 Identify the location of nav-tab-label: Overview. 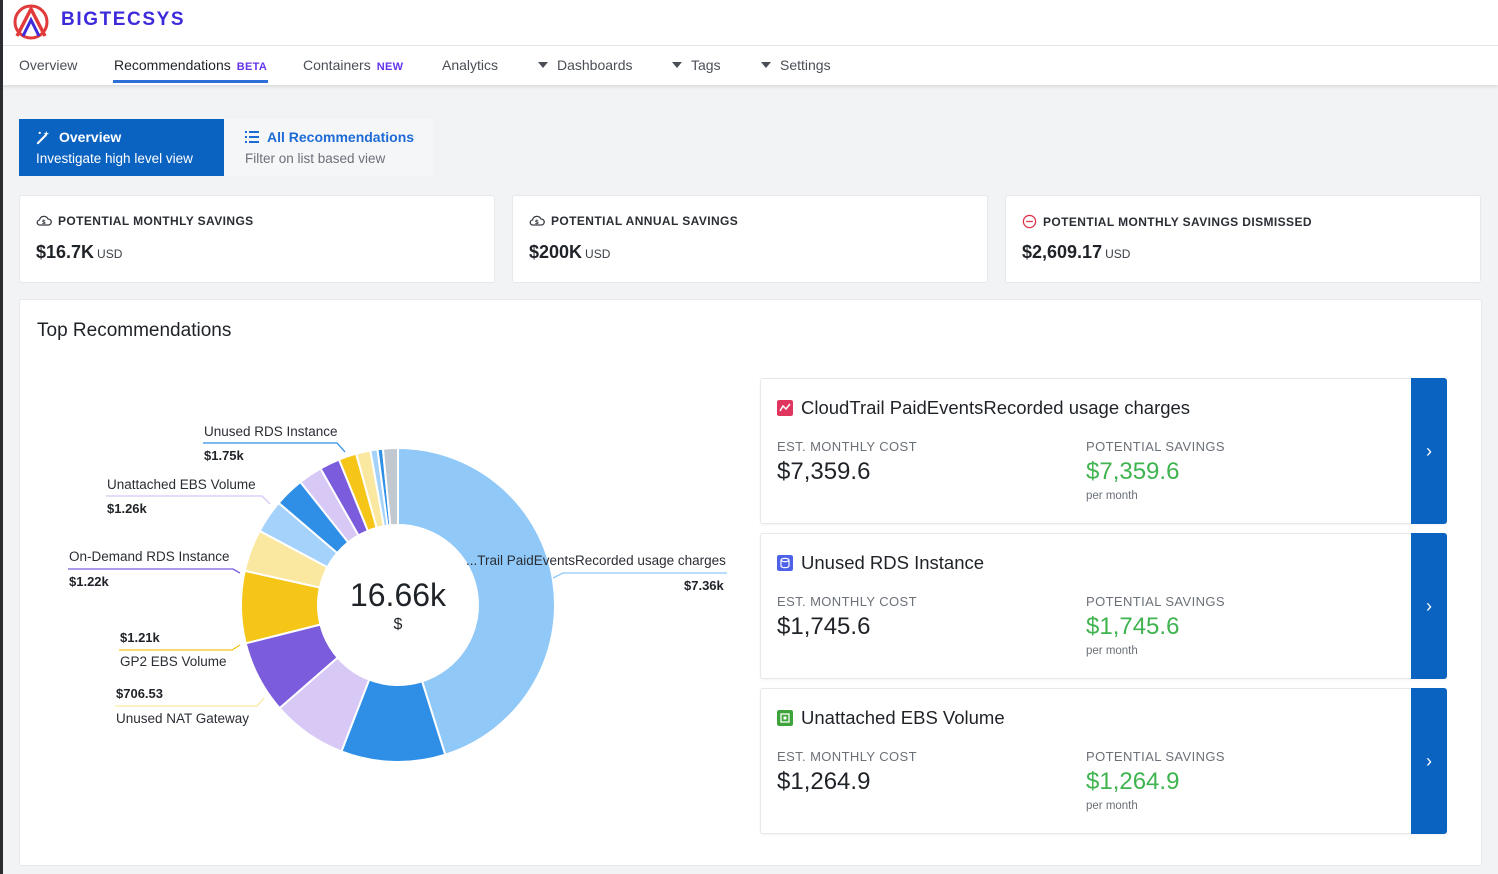
(48, 65).